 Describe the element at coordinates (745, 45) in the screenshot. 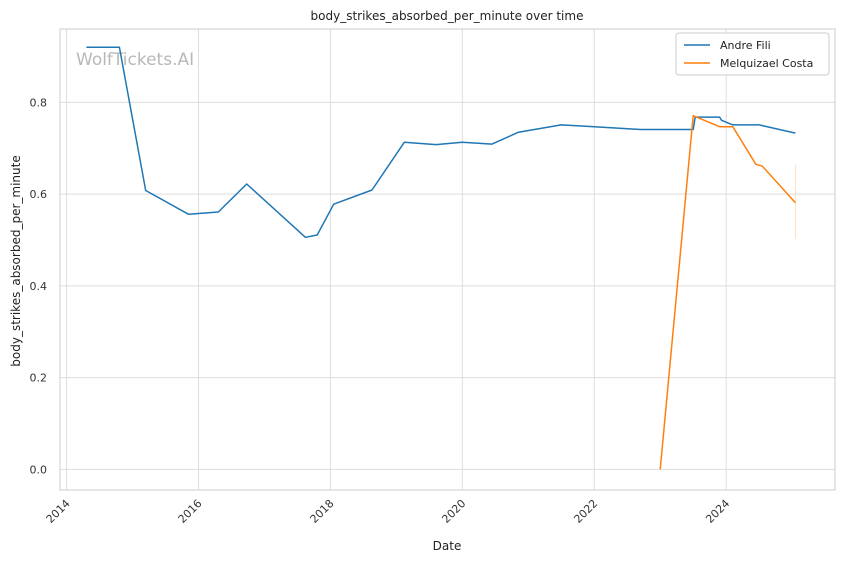

I see `legend-label-andre-fili: Andre Fili` at that location.